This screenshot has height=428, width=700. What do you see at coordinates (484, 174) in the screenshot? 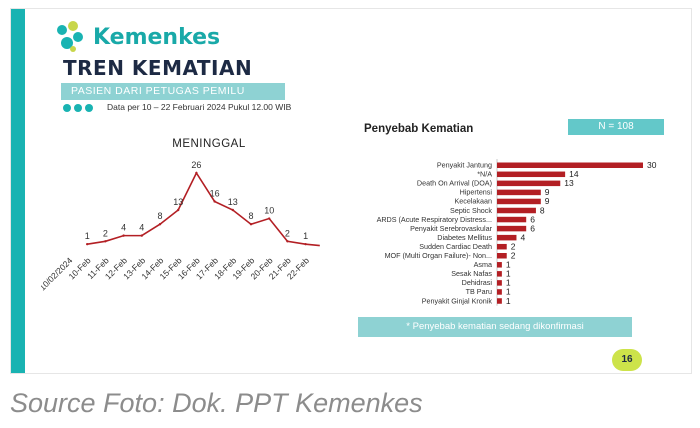
I see `bar-category-label: *N/A` at bounding box center [484, 174].